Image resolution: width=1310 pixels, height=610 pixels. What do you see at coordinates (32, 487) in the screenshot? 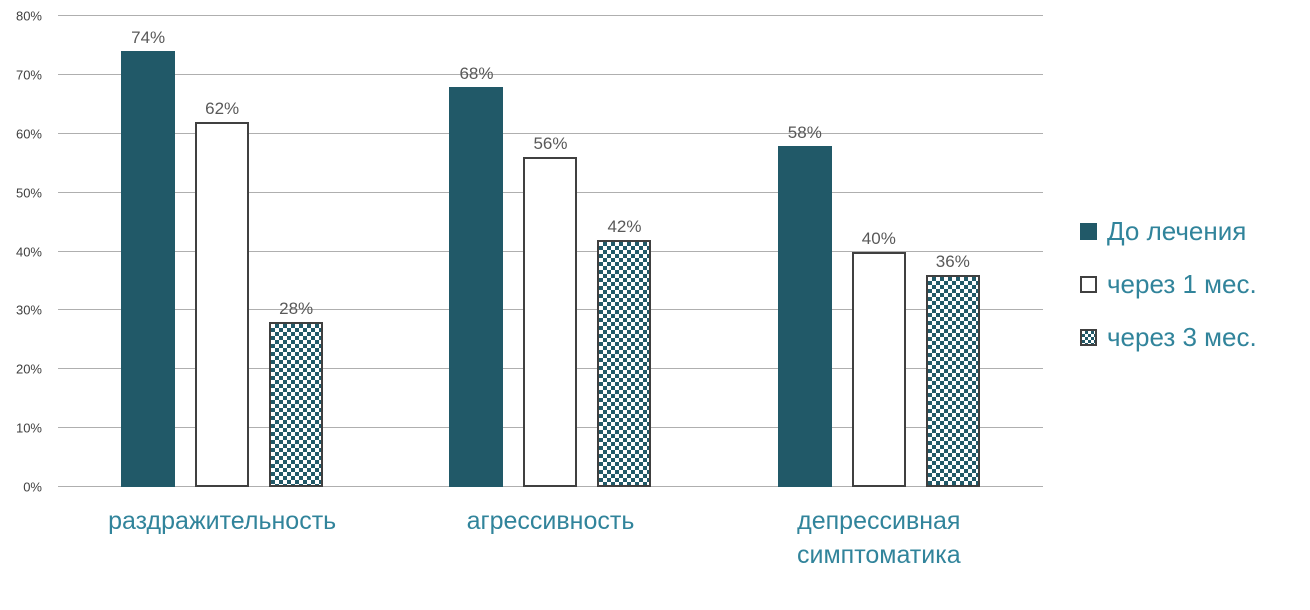
I see `y-tick-label: 0%` at bounding box center [32, 487].